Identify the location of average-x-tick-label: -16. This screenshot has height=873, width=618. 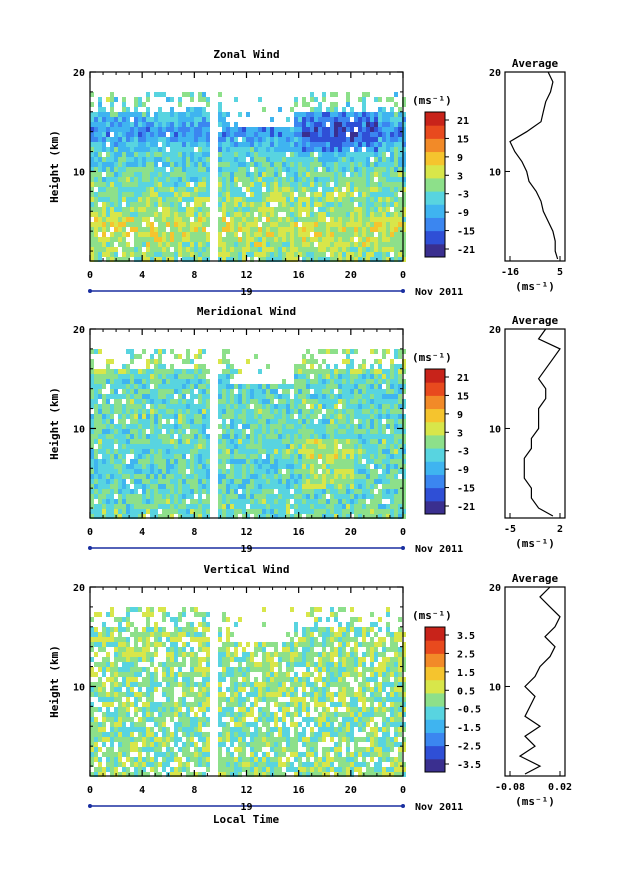
(510, 272).